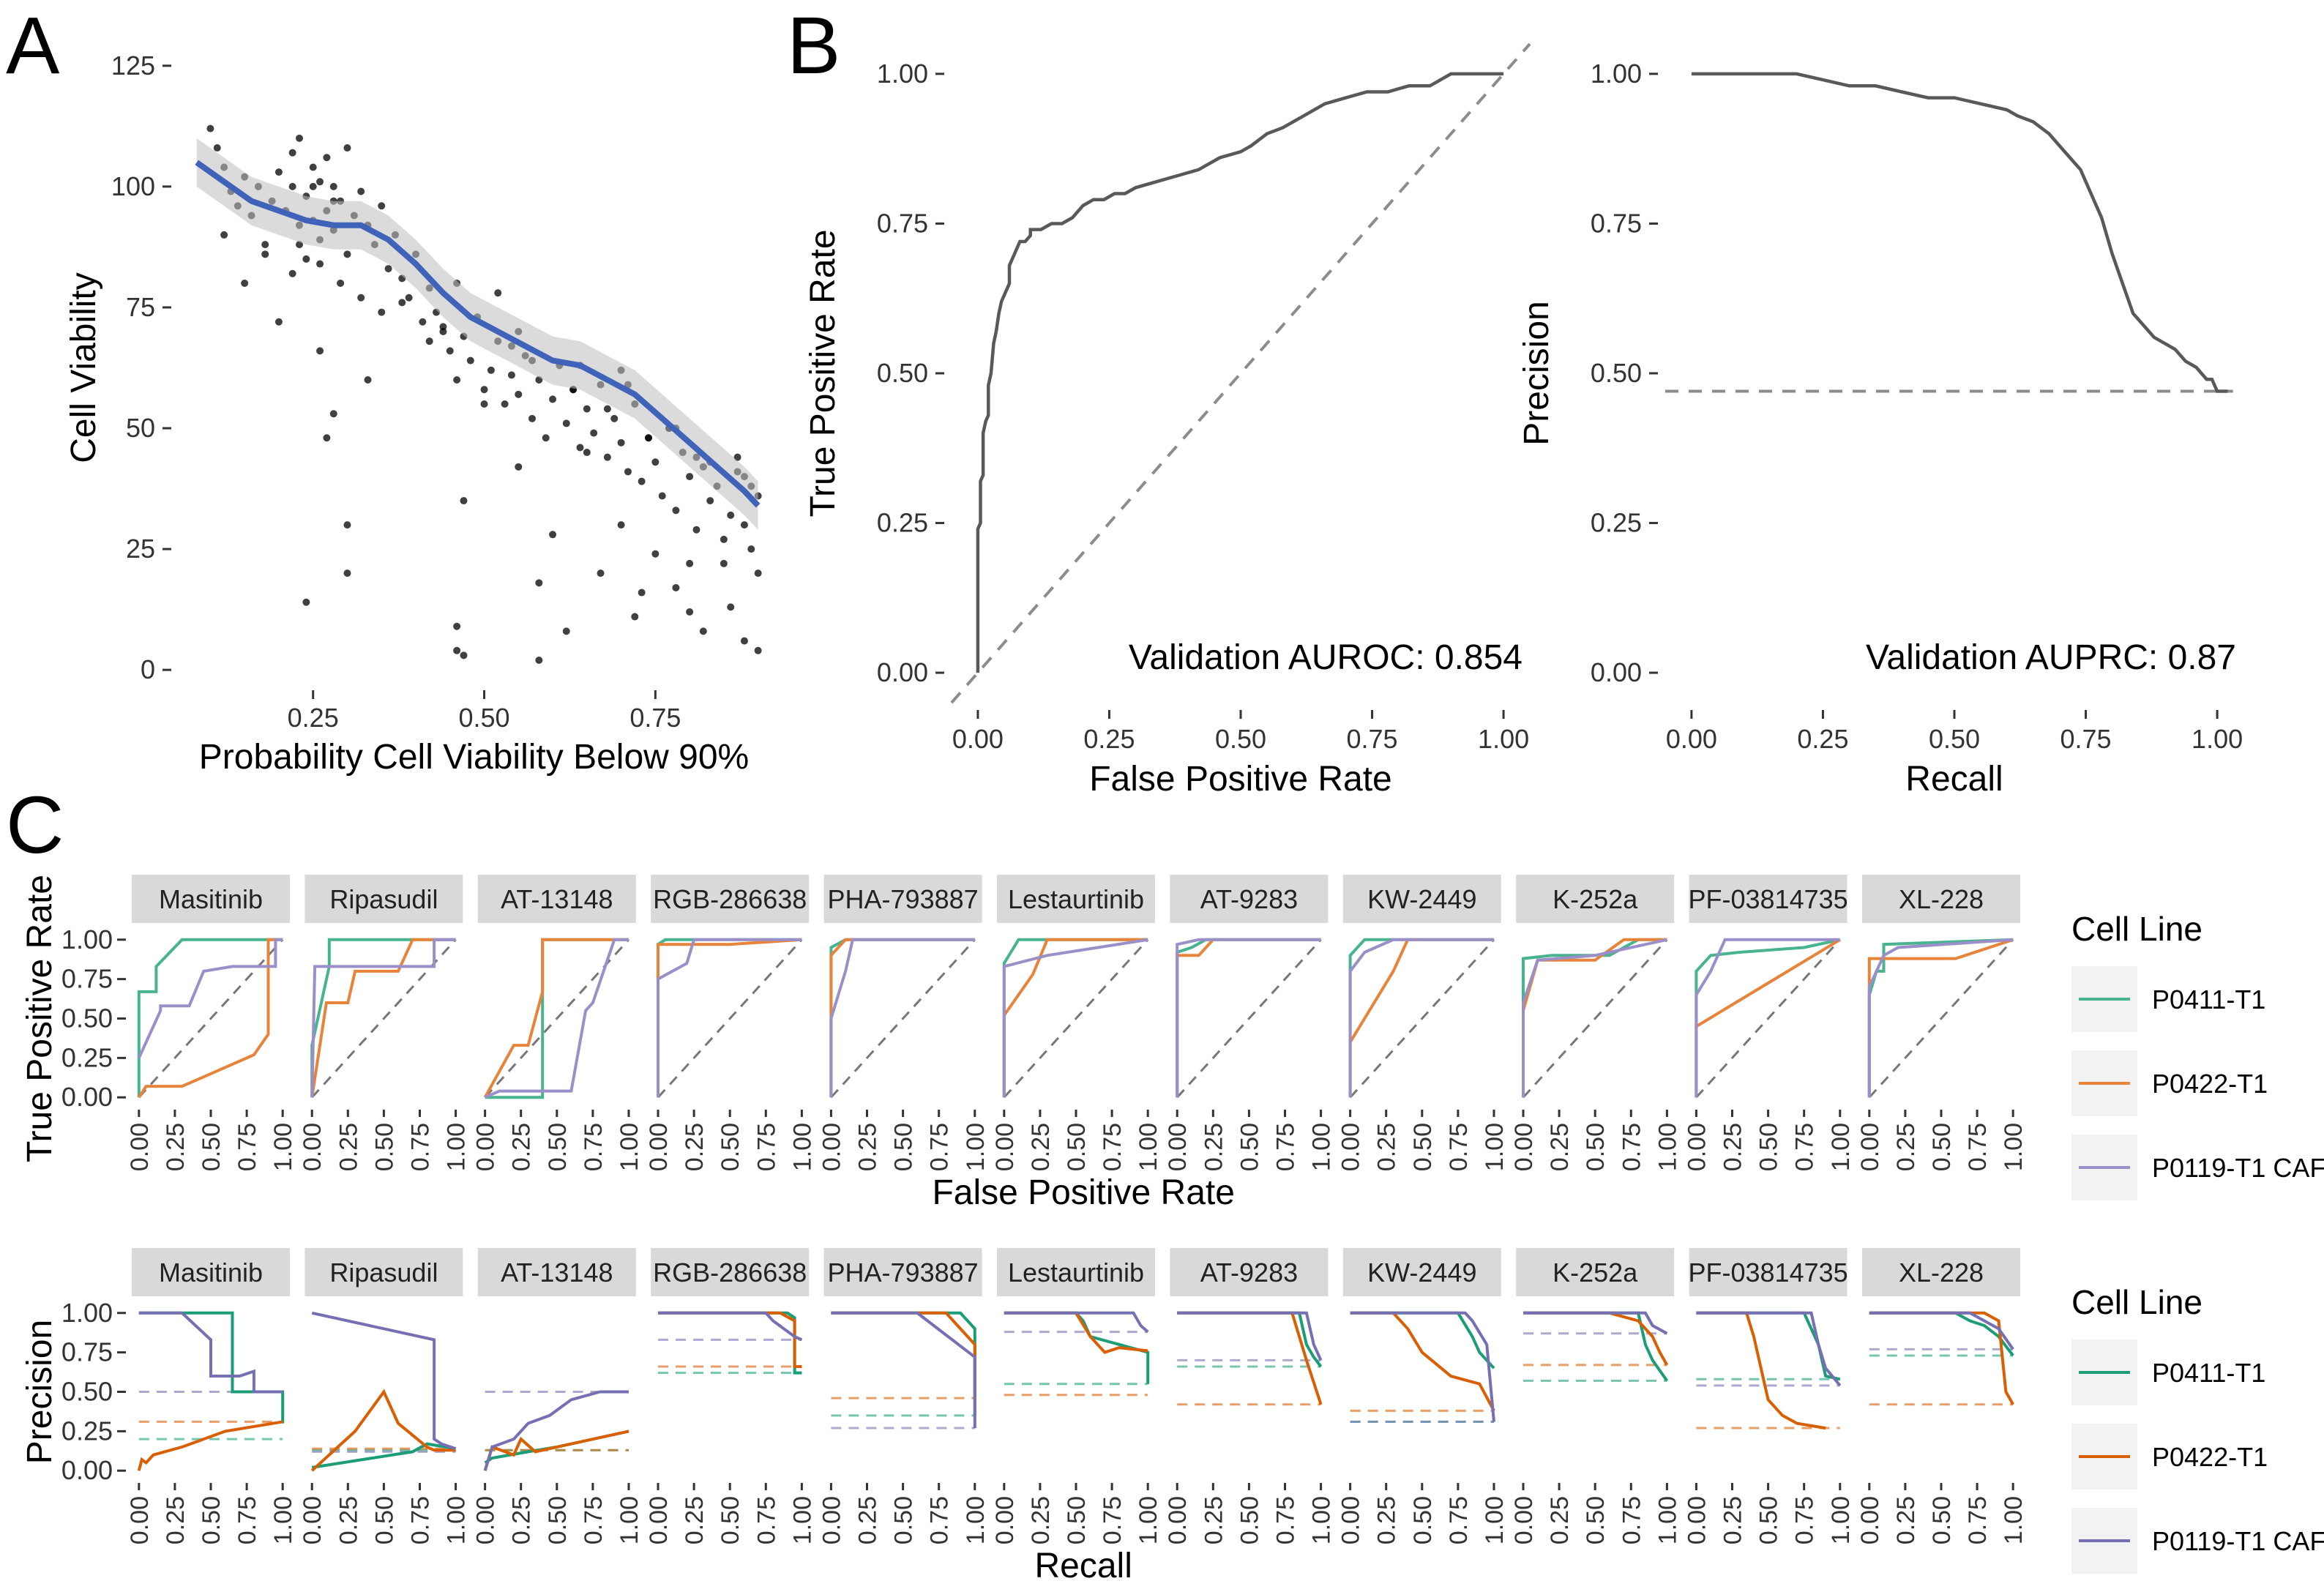 This screenshot has width=2324, height=1592. I want to click on facet-title: Ripasudil, so click(383, 1272).